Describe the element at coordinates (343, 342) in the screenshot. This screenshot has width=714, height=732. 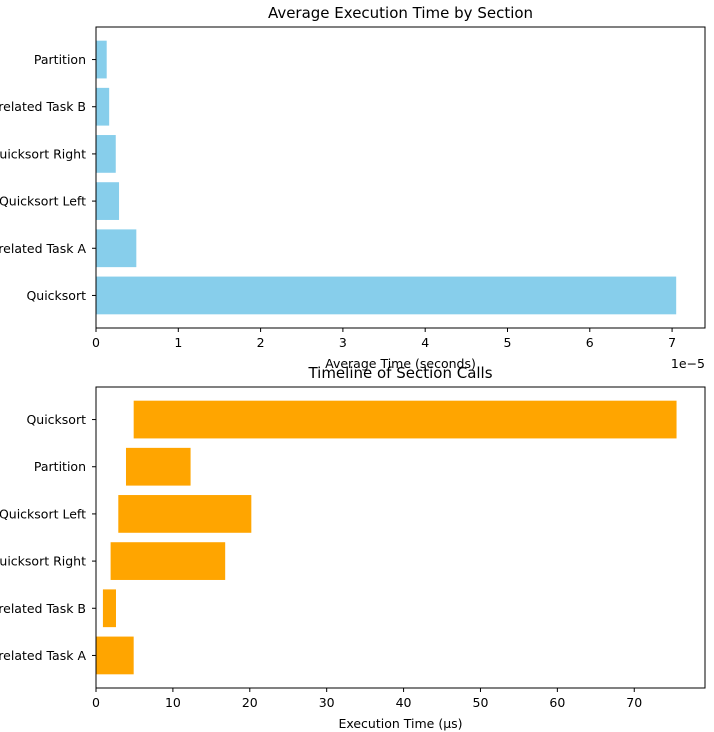
I see `x-tick-label: 3` at that location.